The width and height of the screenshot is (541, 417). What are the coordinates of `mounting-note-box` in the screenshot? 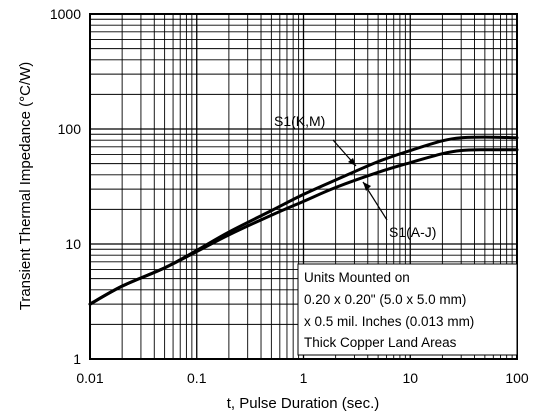 It's located at (407, 309).